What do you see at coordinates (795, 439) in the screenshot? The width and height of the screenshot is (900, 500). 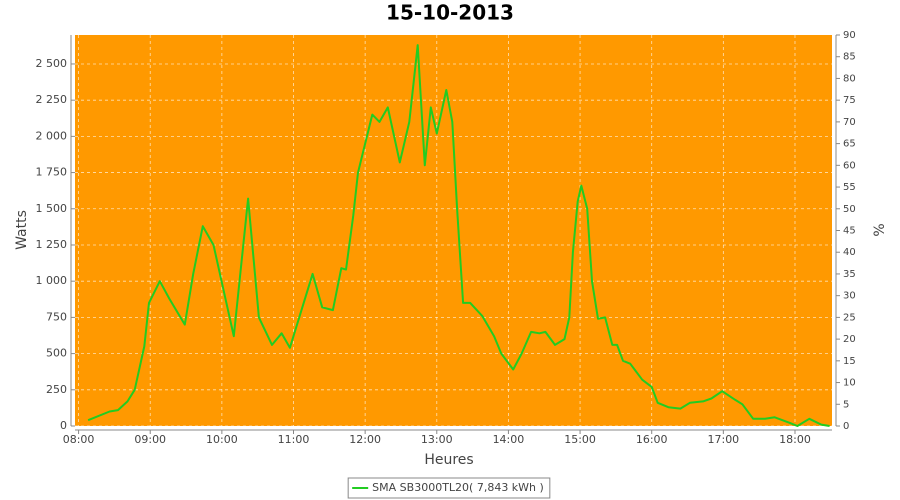 I see `x-tick-label: 18:00` at bounding box center [795, 439].